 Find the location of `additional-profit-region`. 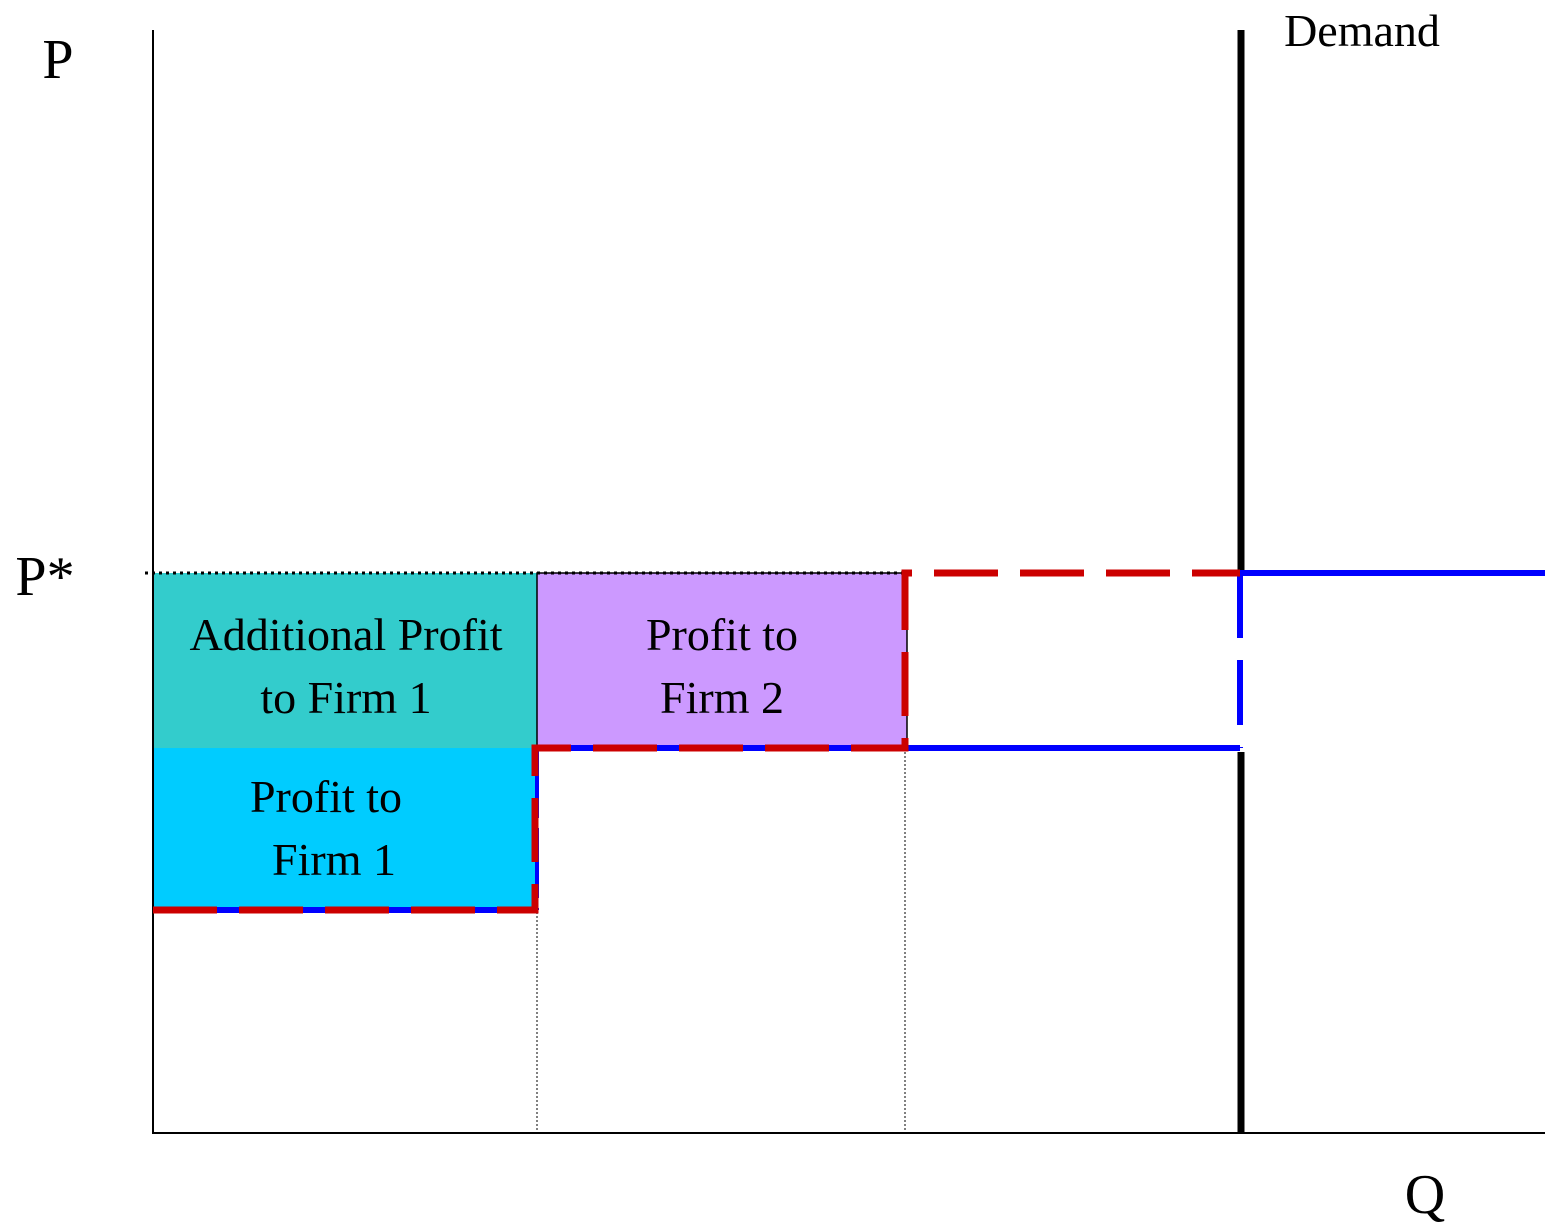

additional-profit-region is located at coordinates (345, 660).